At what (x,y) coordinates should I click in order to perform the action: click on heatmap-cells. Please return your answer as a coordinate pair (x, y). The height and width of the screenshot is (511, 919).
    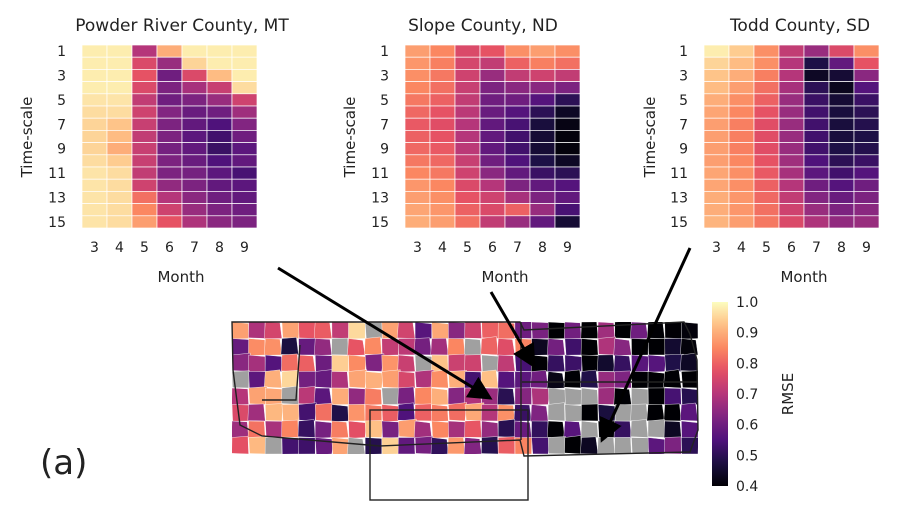
    Looking at the image, I should click on (791, 136).